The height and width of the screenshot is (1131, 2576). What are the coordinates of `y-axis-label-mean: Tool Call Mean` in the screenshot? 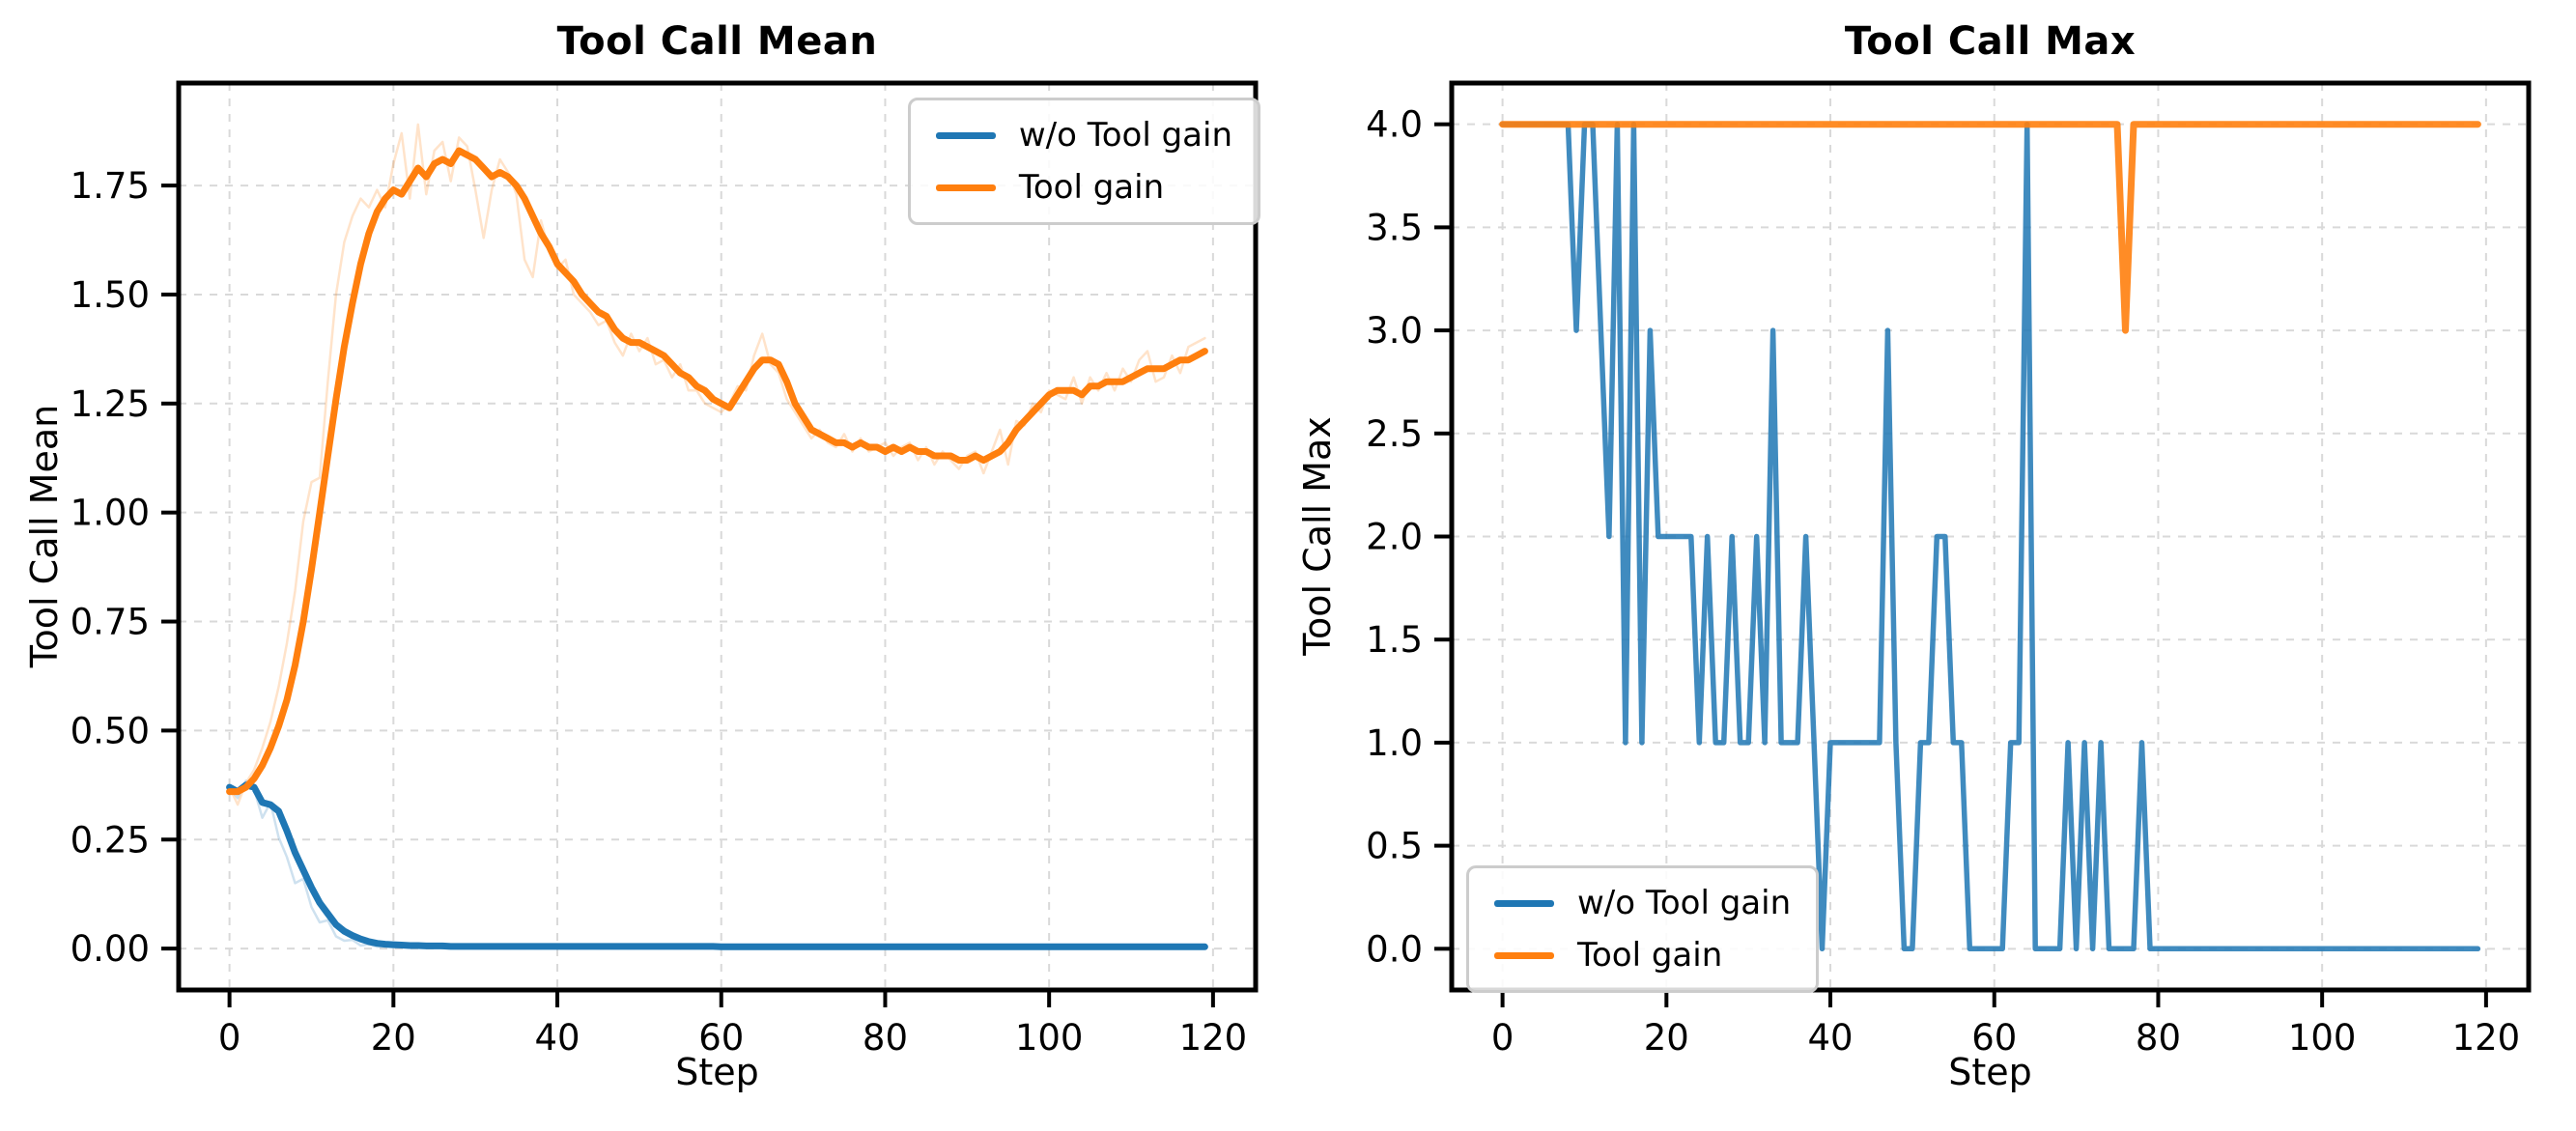 It's located at (44, 536).